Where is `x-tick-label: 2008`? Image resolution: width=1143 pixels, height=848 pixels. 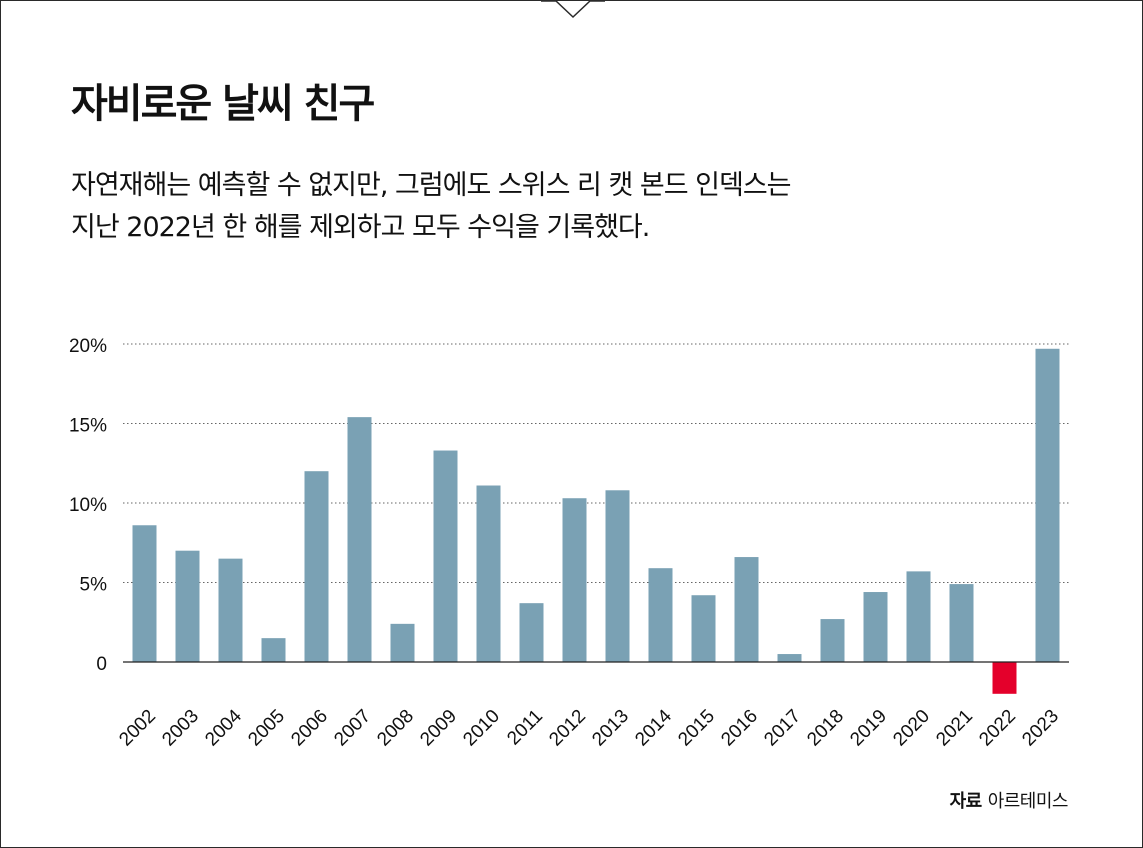
x-tick-label: 2008 is located at coordinates (395, 728).